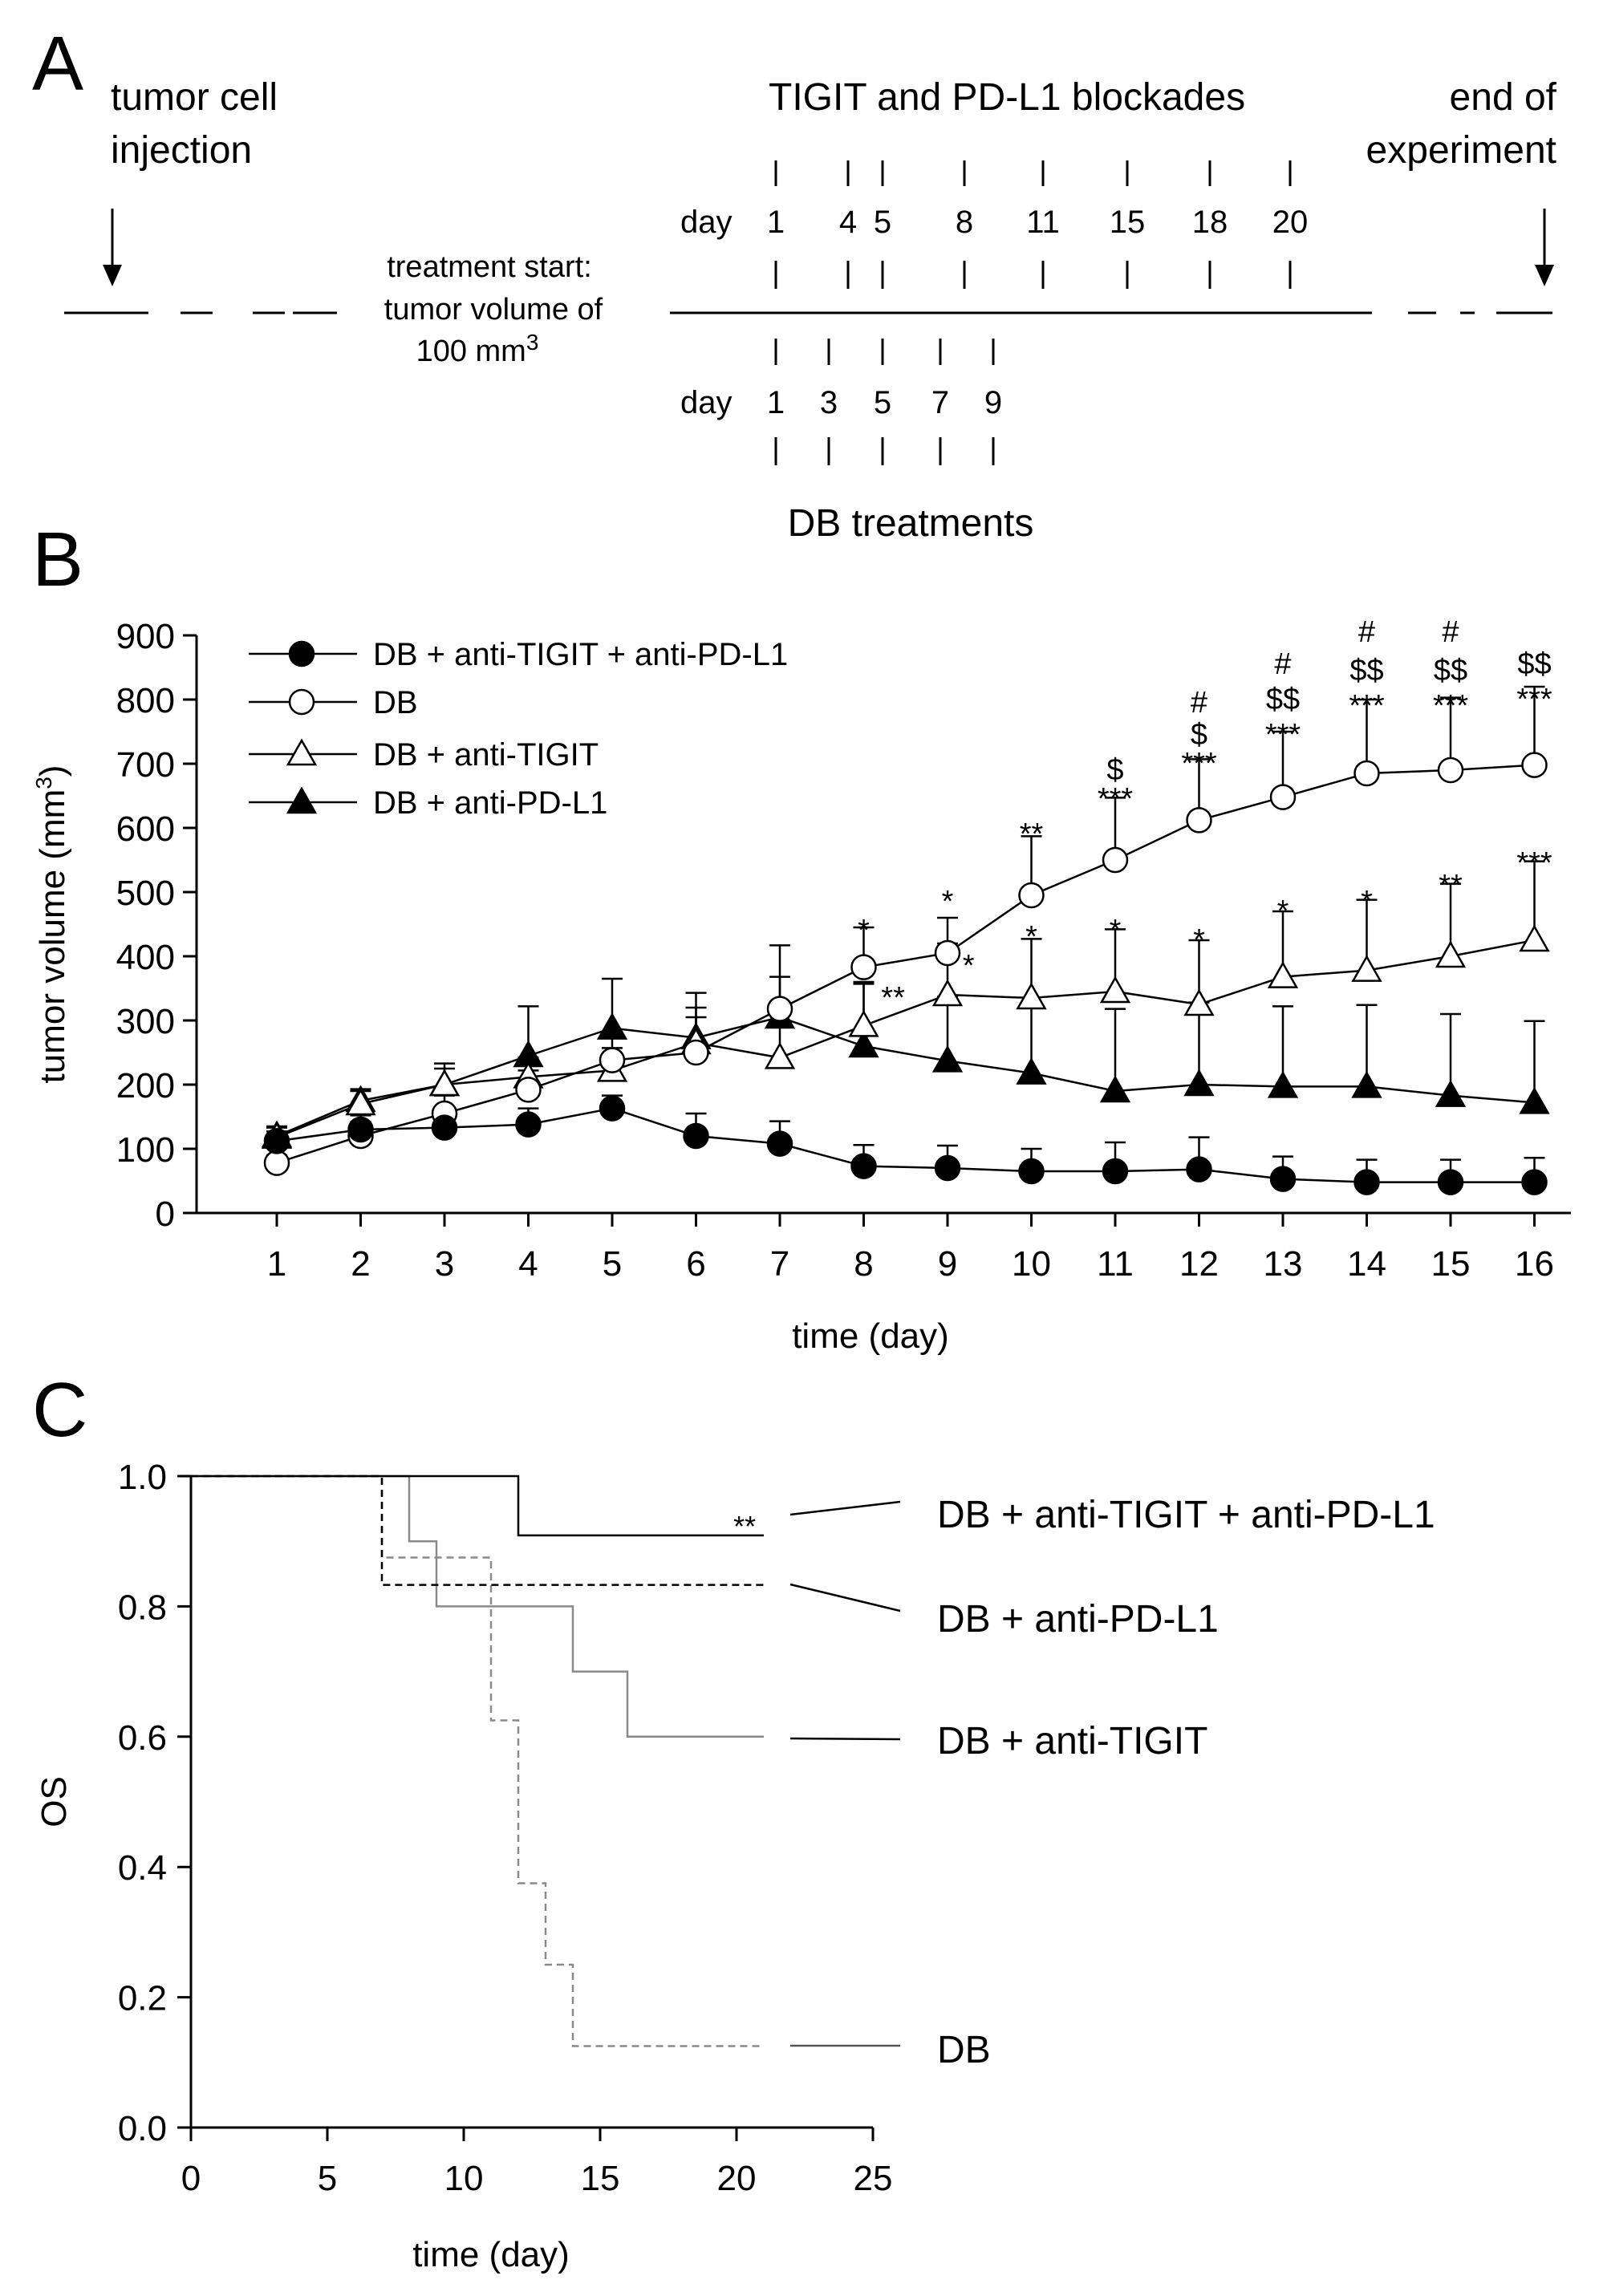 This screenshot has width=1599, height=2296. Describe the element at coordinates (145, 1150) in the screenshot. I see `b-y-tick-label: 100` at that location.